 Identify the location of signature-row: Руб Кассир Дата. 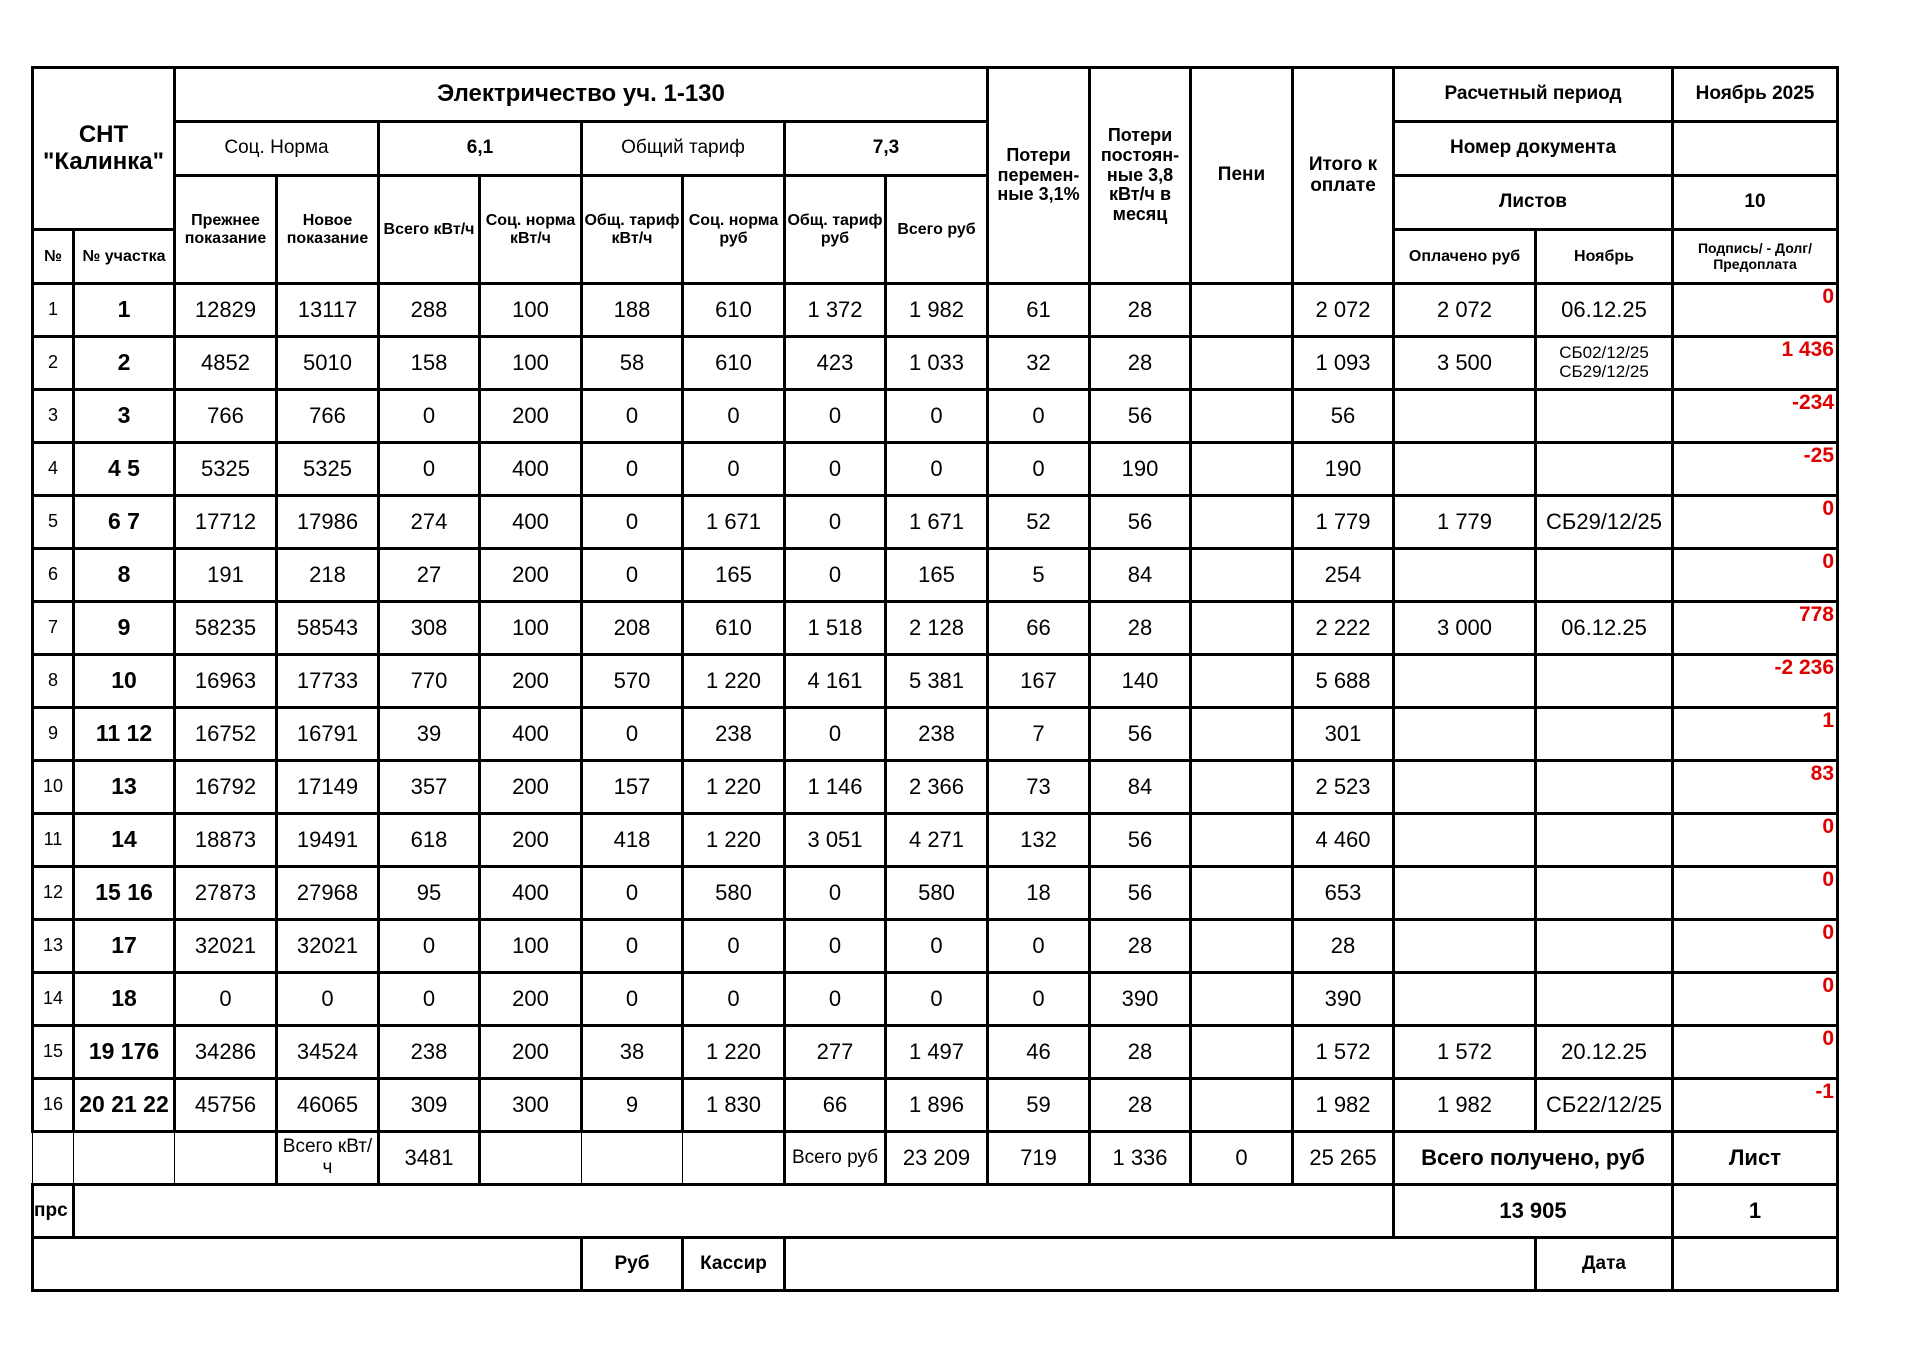
(935, 1264).